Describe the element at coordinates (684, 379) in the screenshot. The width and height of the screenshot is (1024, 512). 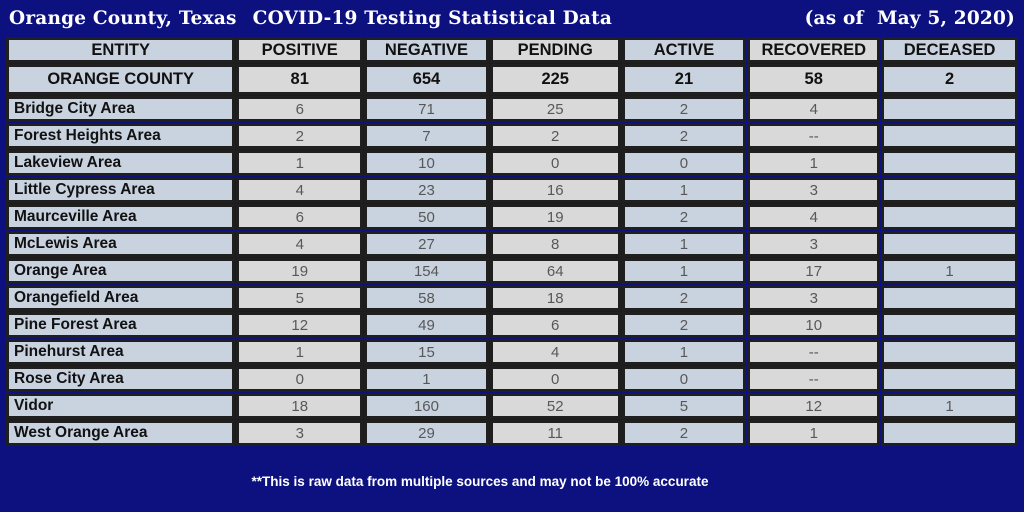
I see `value-cell-rose-city-area-active: 0` at that location.